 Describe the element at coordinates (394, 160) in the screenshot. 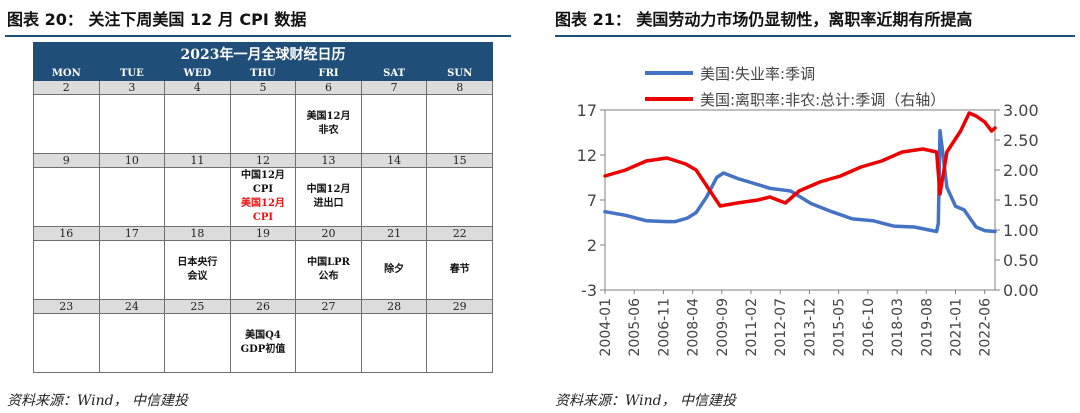

I see `date-cell: 14` at that location.